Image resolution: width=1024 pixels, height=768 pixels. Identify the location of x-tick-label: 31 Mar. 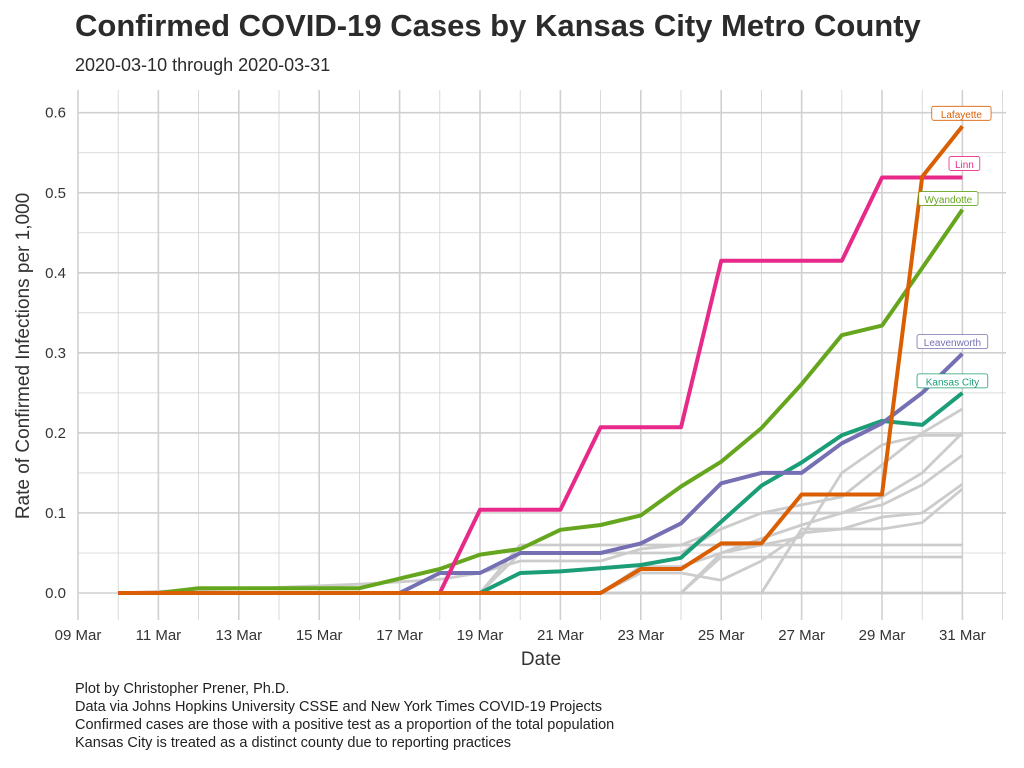
(962, 635).